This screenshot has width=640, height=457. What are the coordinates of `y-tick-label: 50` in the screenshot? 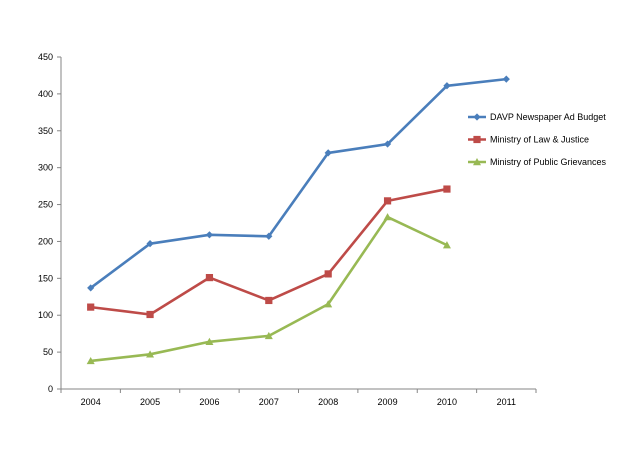 It's located at (48, 352).